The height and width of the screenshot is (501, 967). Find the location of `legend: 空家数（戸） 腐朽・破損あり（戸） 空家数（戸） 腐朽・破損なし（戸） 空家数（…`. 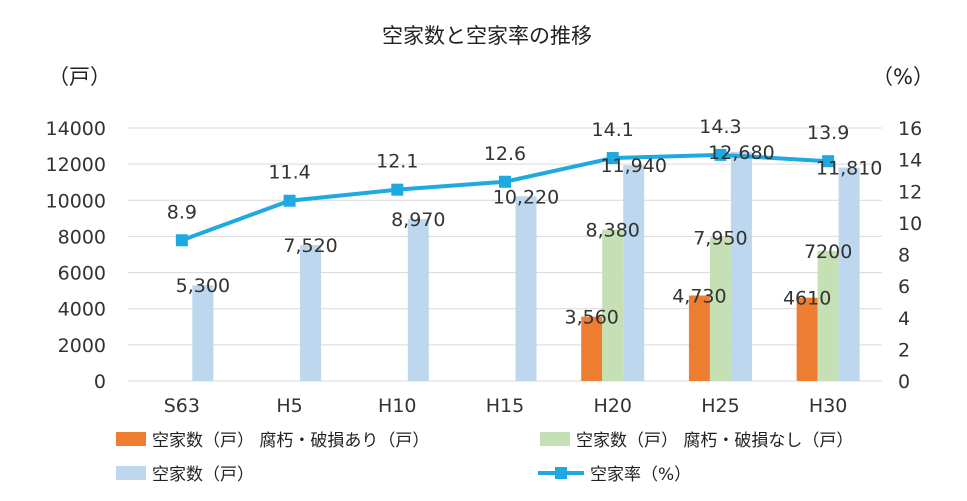

legend: 空家数（戸） 腐朽・破損あり（戸） 空家数（戸） 腐朽・破損なし（戸） 空家数（… is located at coordinates (484, 458).